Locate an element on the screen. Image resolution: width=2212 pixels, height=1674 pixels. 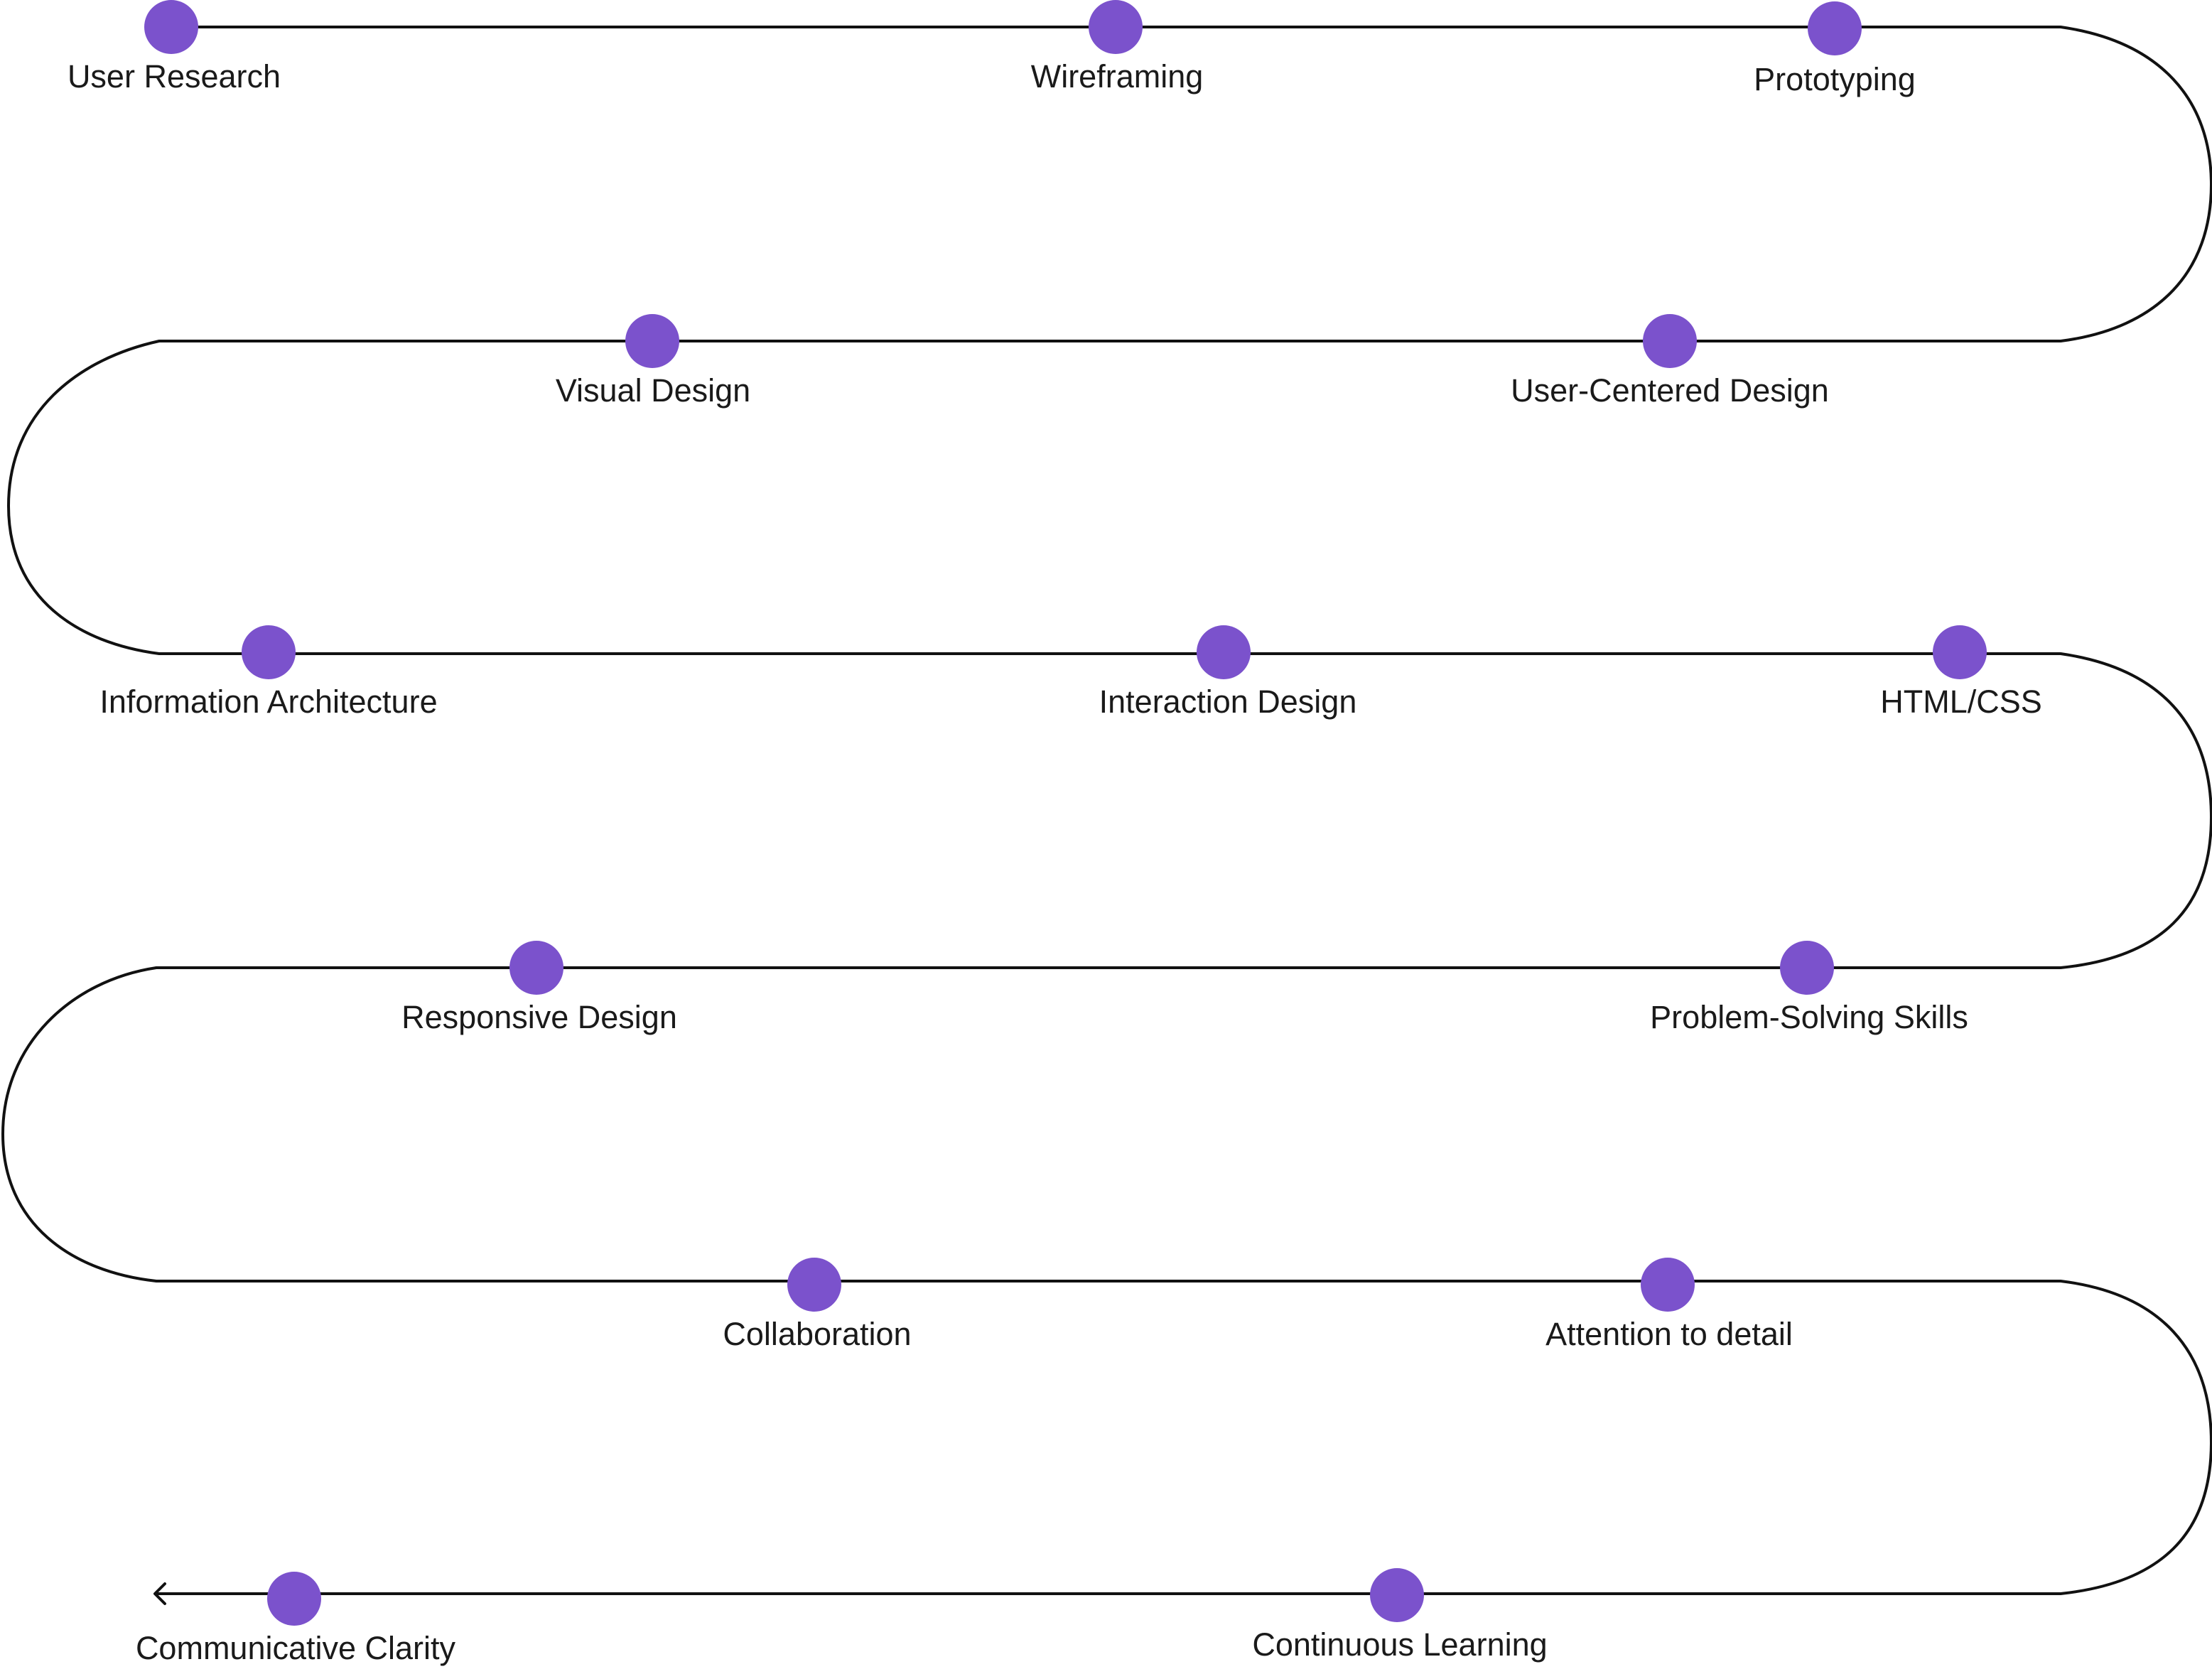
milestone-label: Interaction Design is located at coordinates (1228, 702).